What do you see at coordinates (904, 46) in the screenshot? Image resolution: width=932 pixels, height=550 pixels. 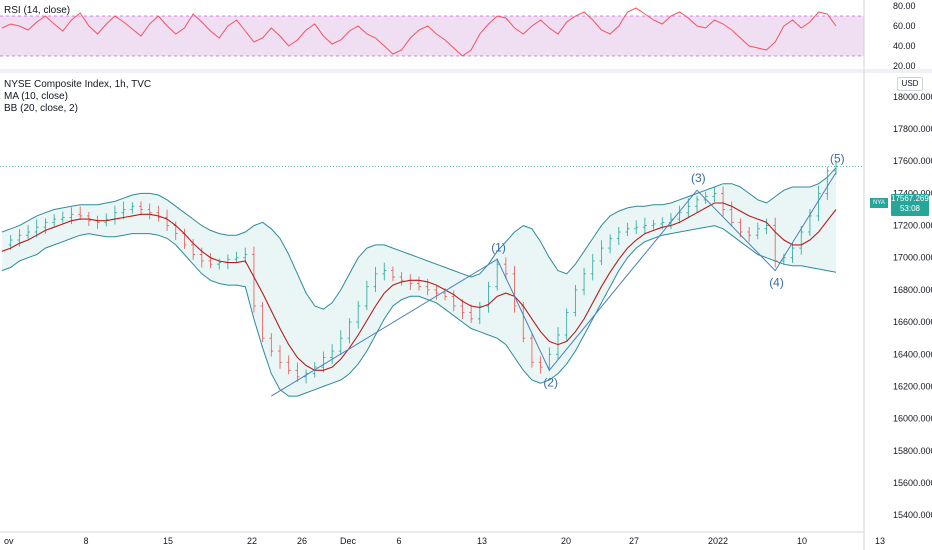 I see `rsi-tick-label: 40.00` at bounding box center [904, 46].